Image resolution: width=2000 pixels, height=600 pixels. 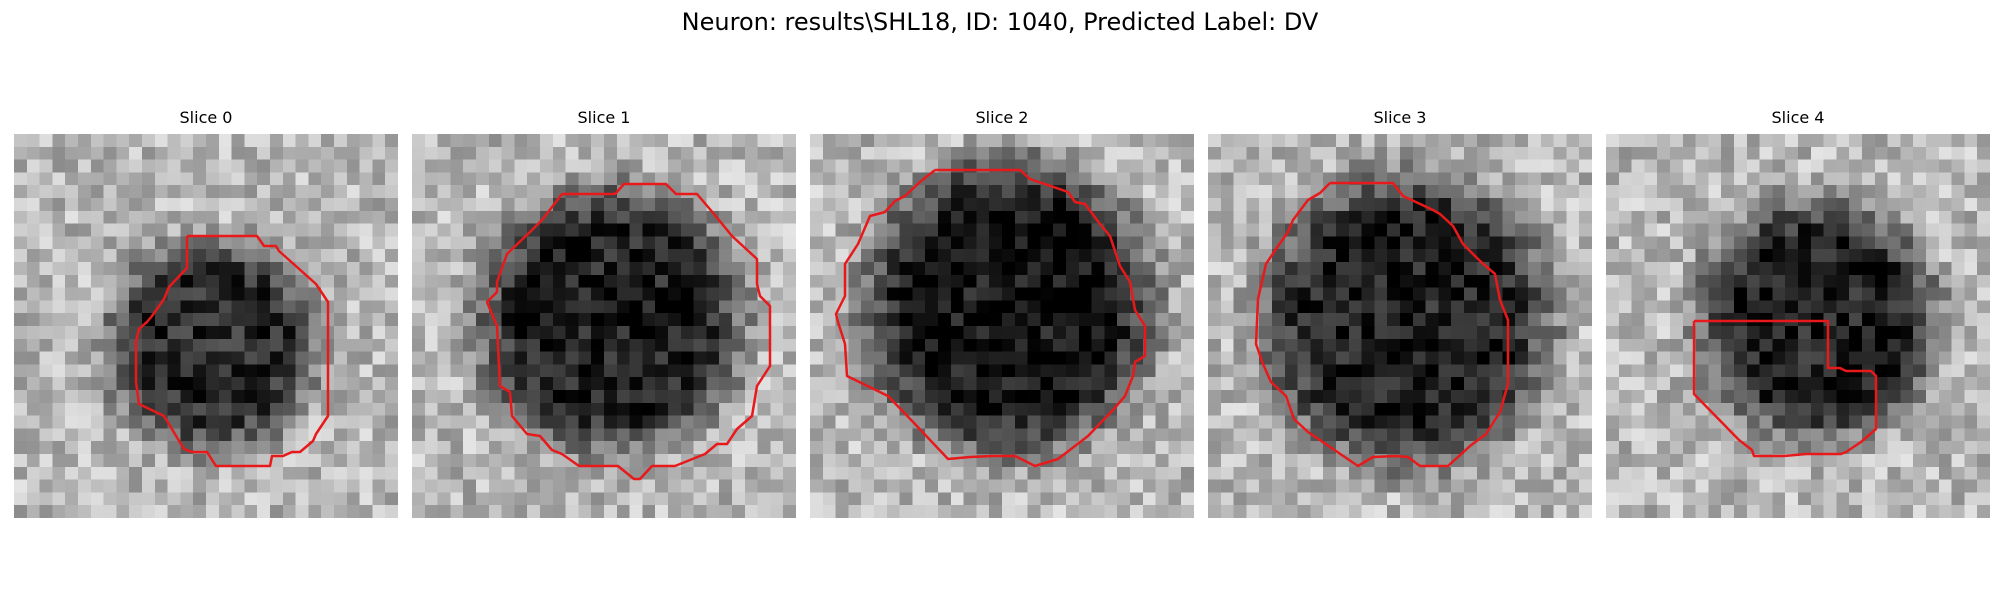 What do you see at coordinates (1002, 117) in the screenshot?
I see `slice-title: Slice 2` at bounding box center [1002, 117].